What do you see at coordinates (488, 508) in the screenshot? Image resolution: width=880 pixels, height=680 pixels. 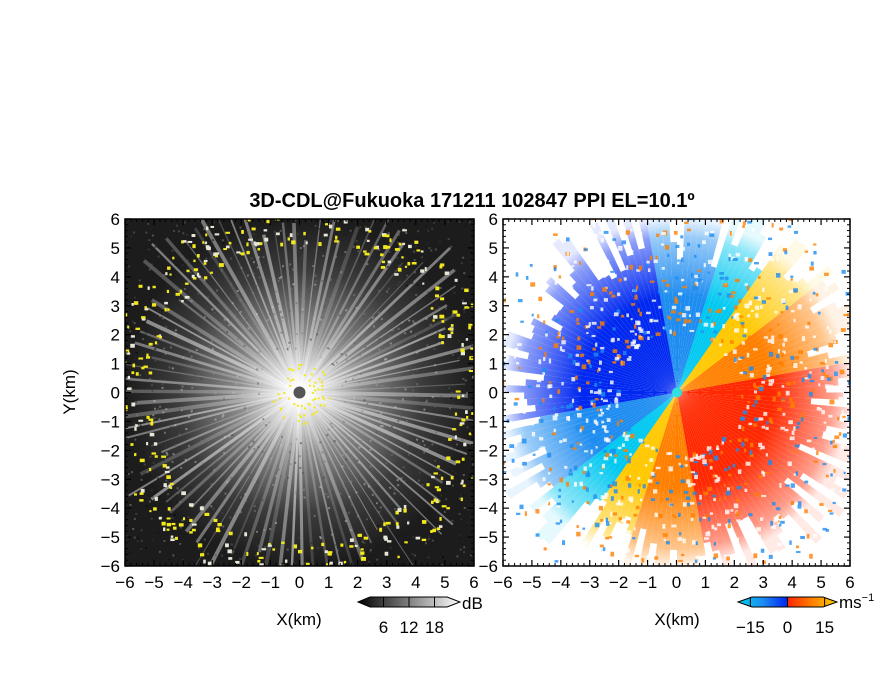 I see `velocity-y-tick-label: −4` at bounding box center [488, 508].